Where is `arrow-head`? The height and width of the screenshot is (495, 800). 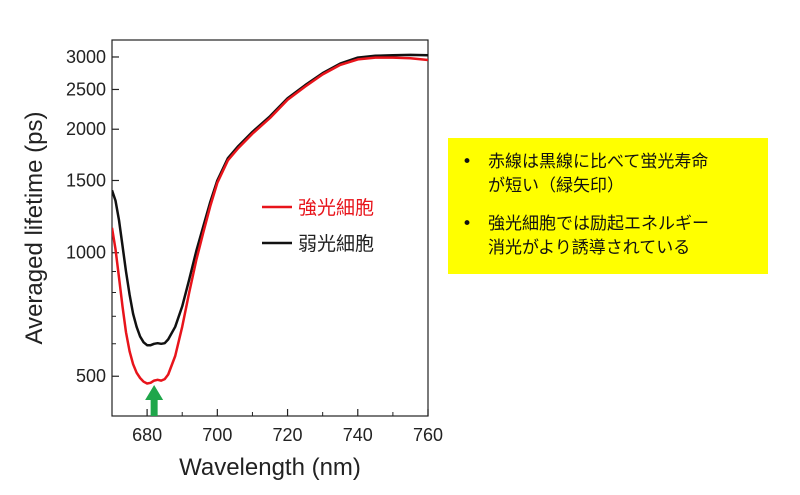 arrow-head is located at coordinates (154, 392).